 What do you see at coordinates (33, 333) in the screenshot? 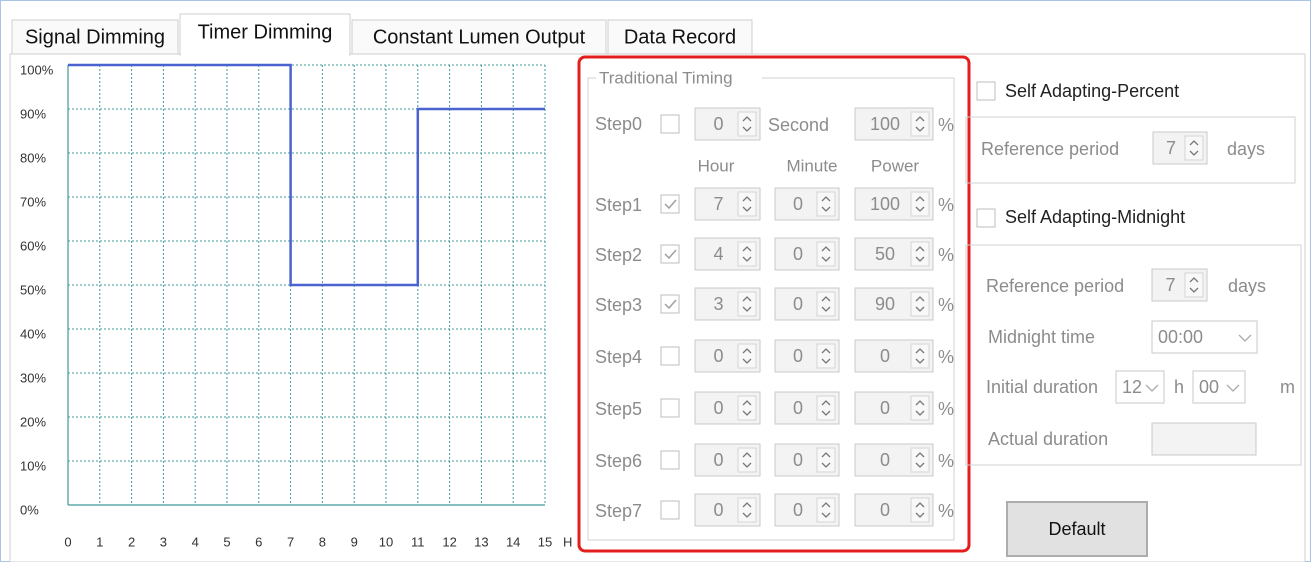
I see `y-tick-label: 40%` at bounding box center [33, 333].